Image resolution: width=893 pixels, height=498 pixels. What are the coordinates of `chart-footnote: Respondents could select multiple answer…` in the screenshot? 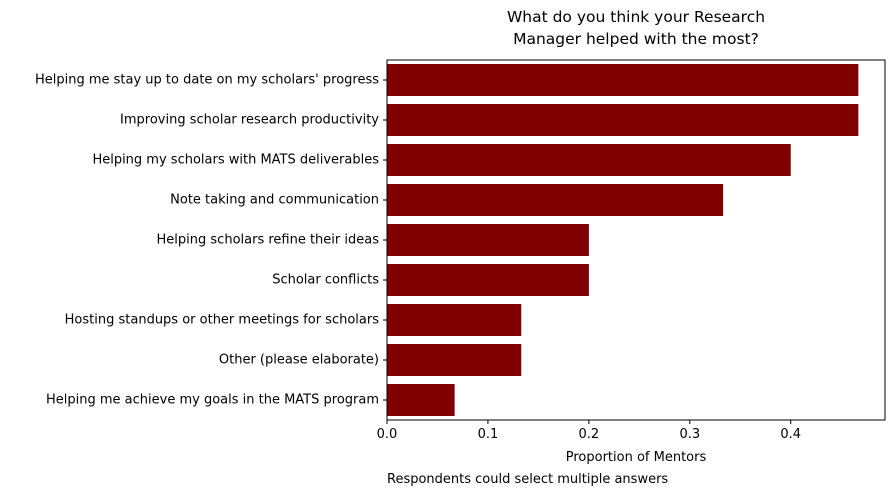 It's located at (528, 479).